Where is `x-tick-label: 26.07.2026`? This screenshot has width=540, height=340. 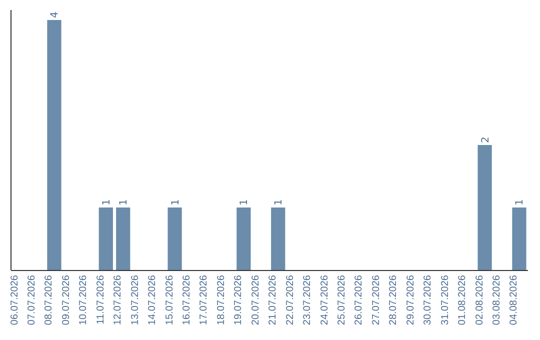 x-tick-label: 26.07.2026 is located at coordinates (359, 300).